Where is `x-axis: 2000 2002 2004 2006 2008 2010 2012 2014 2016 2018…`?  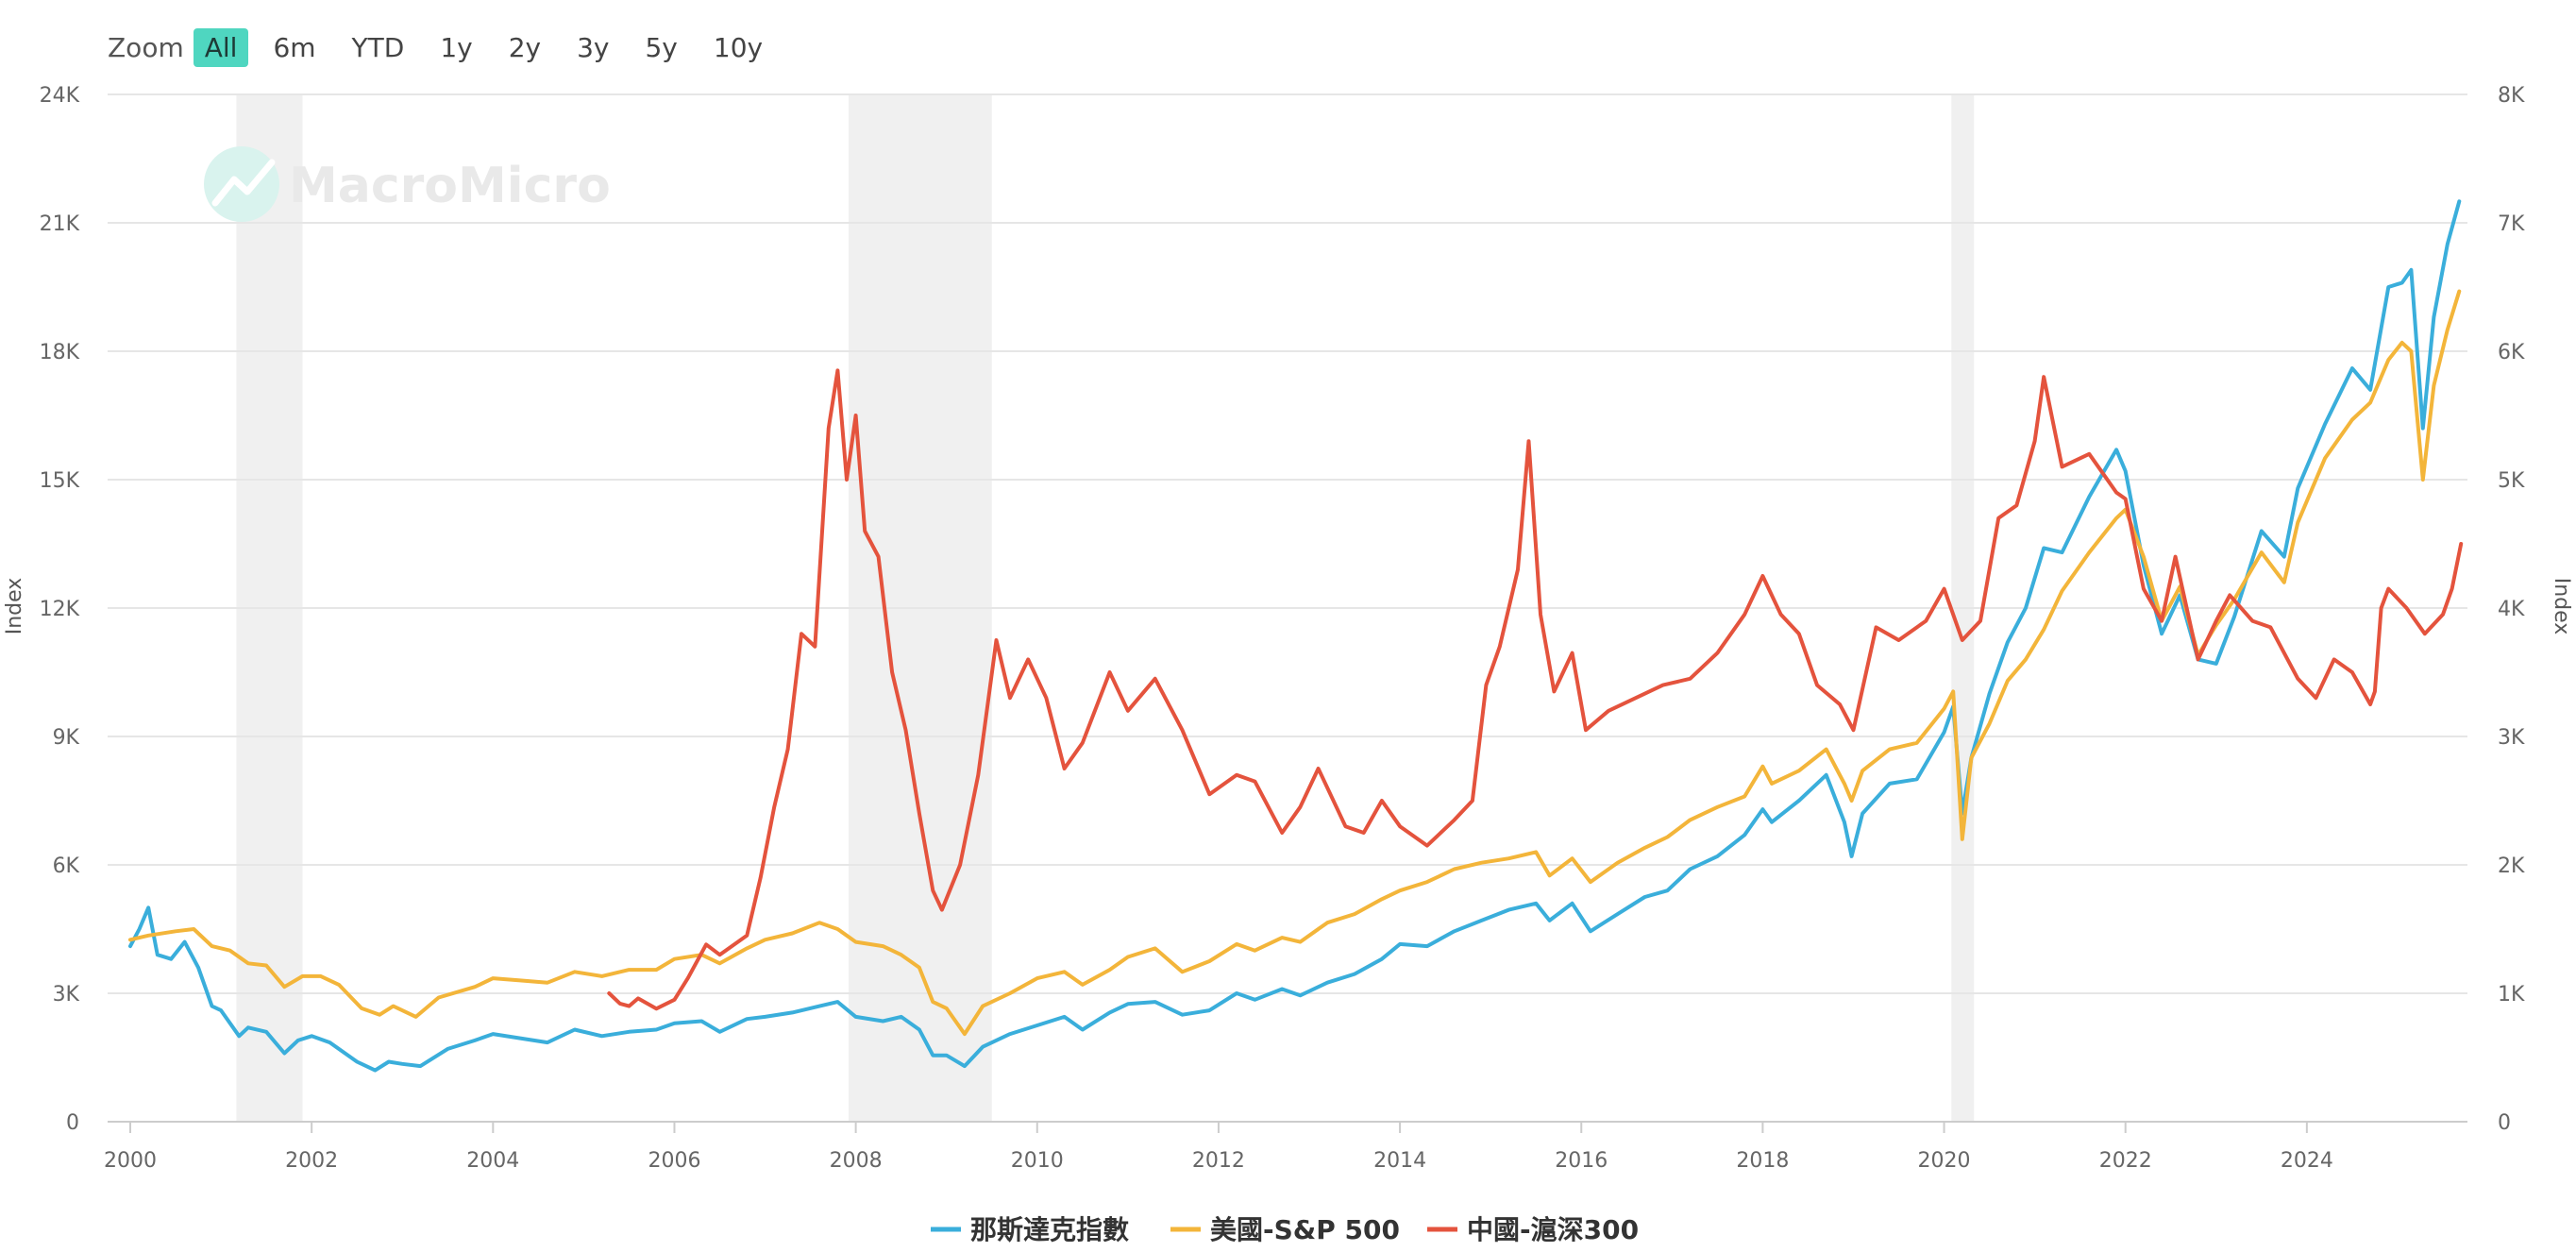
x-axis: 2000 2002 2004 2006 2008 2010 2012 2014 2016 2018… is located at coordinates (1285, 1147).